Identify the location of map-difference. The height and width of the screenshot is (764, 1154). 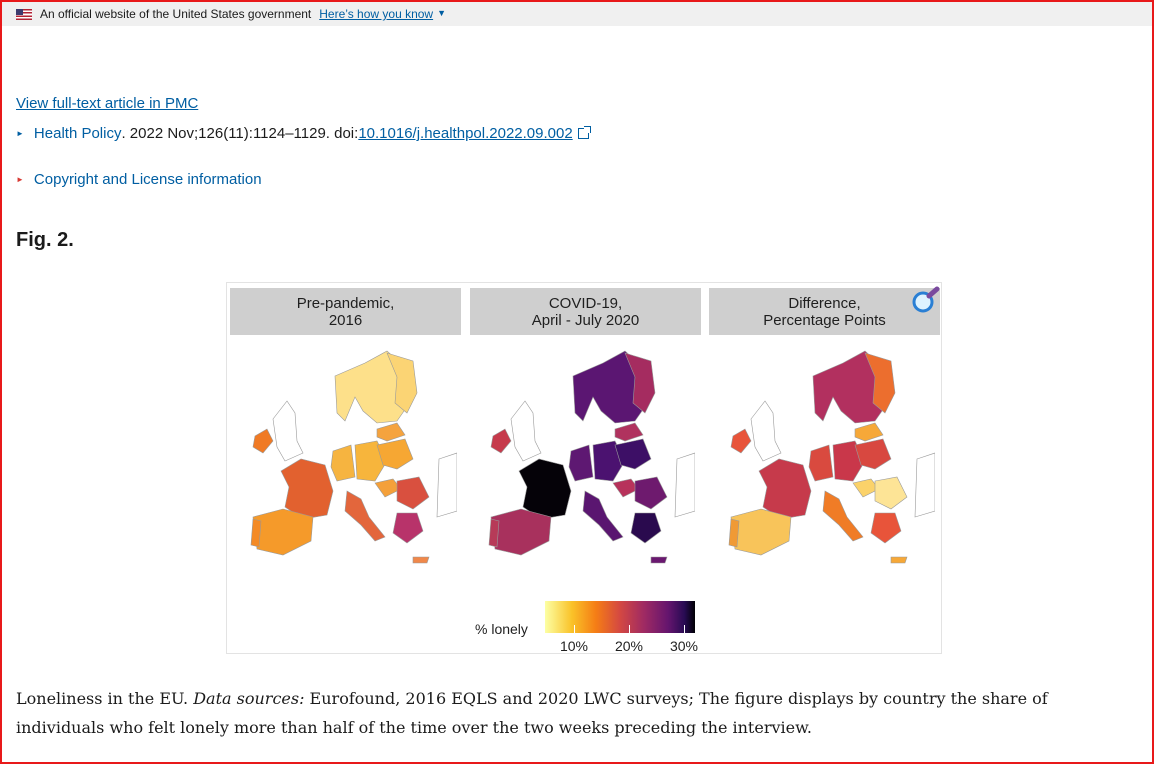
(831, 457).